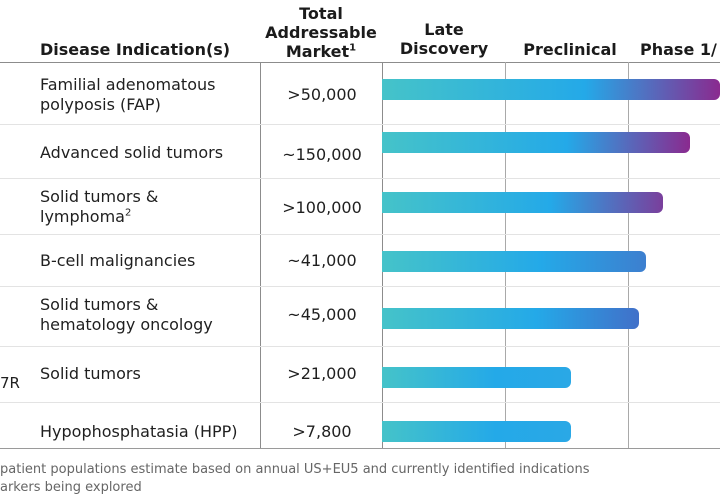 The height and width of the screenshot is (500, 720). Describe the element at coordinates (322, 207) in the screenshot. I see `market-size: >100,000` at that location.